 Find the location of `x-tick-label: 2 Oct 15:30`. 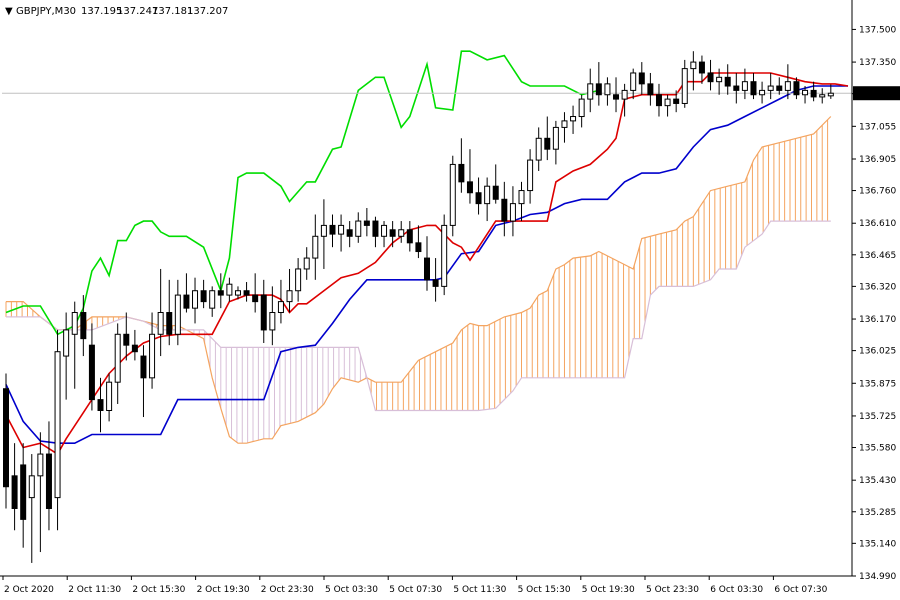

x-tick-label: 2 Oct 15:30 is located at coordinates (158, 590).